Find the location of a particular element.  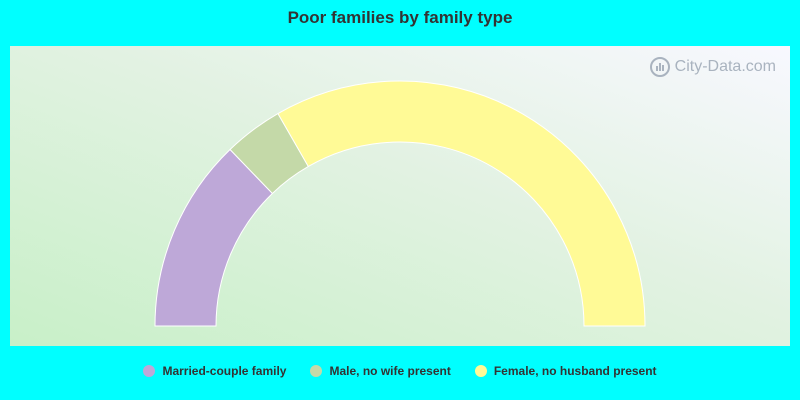

chart-title: Poor families by family type is located at coordinates (400, 17).